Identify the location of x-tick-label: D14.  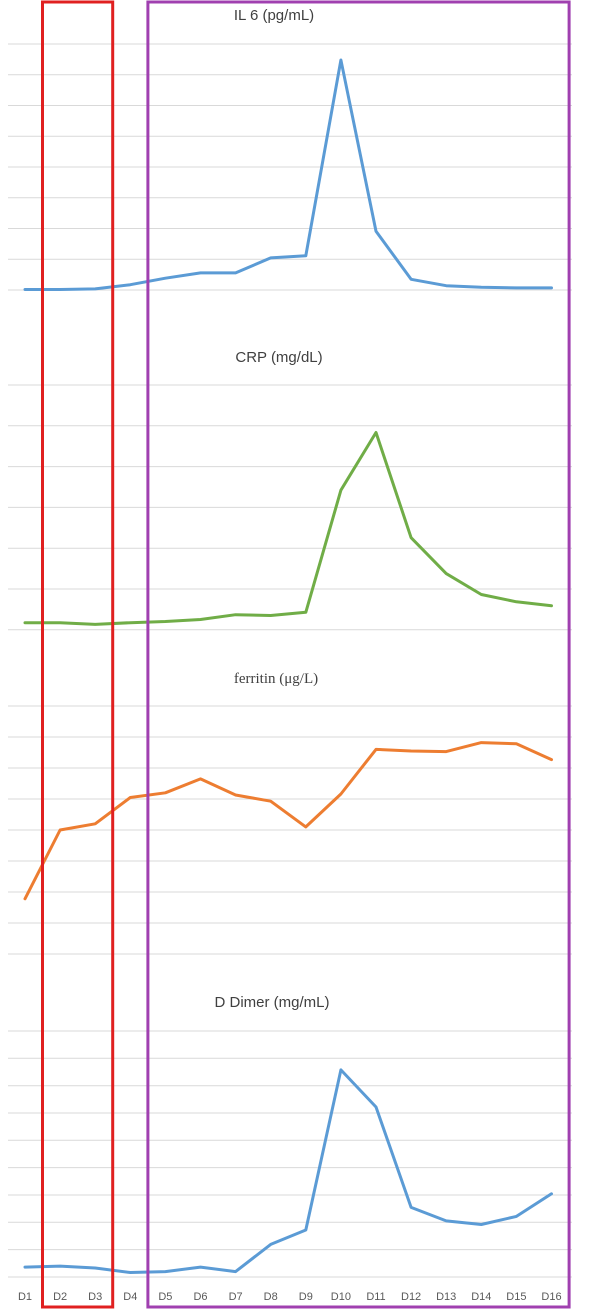
(481, 1297).